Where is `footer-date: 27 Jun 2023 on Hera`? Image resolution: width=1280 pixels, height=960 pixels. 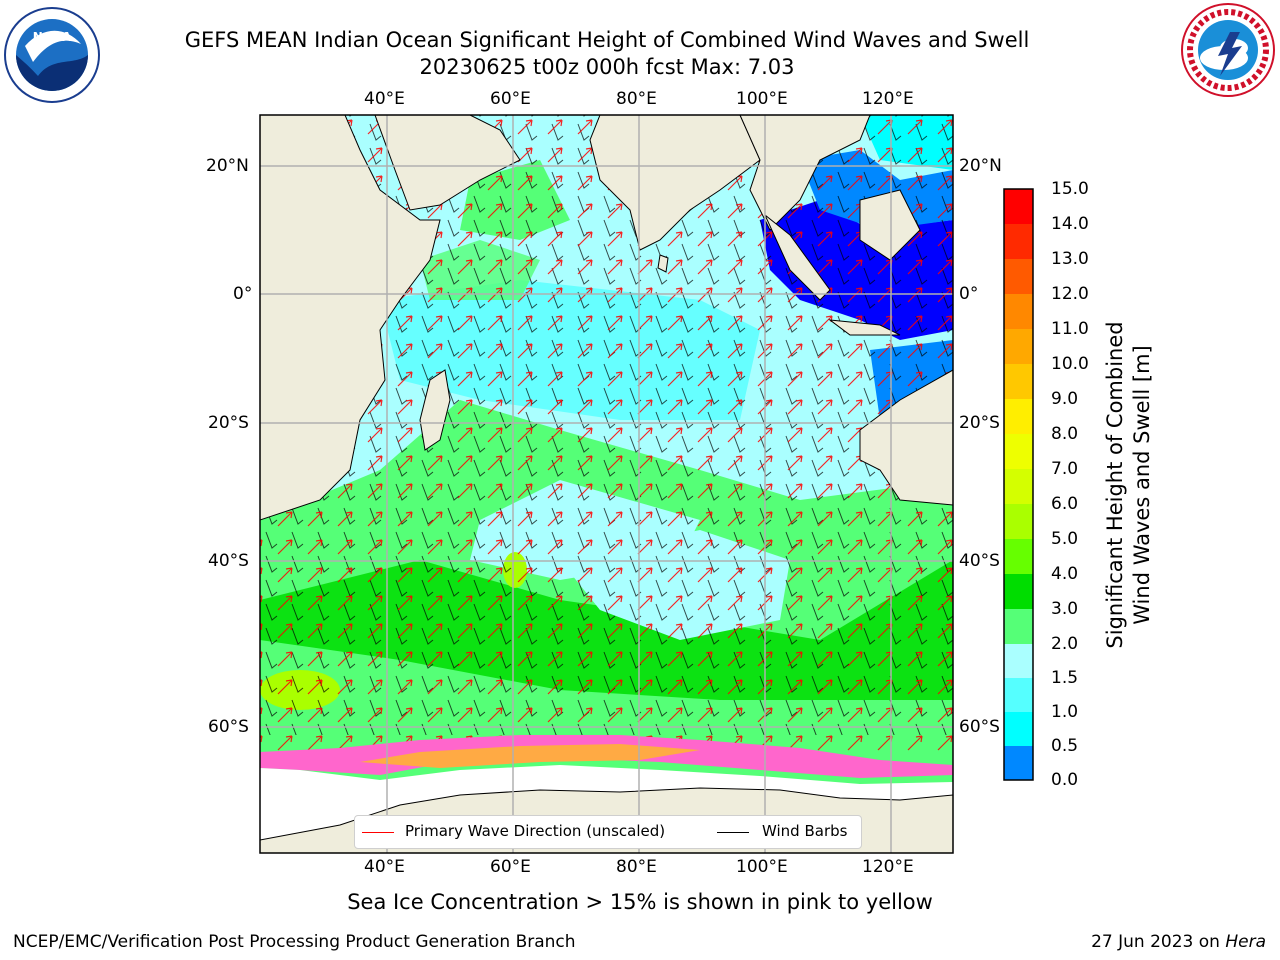 footer-date: 27 Jun 2023 on Hera is located at coordinates (1178, 942).